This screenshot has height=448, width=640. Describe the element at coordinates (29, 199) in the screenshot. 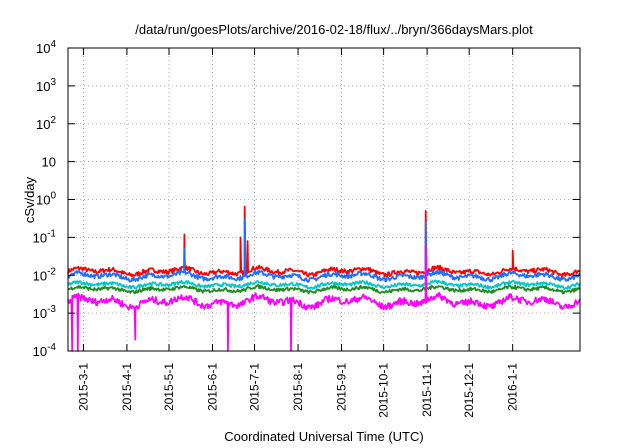

I see `y-axis-label: cSv/day` at that location.